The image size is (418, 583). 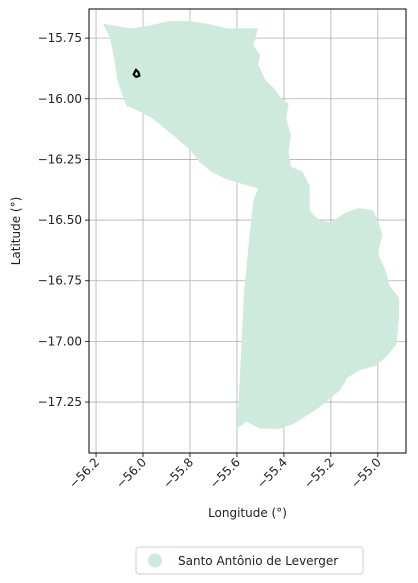 What do you see at coordinates (60, 402) in the screenshot?
I see `y-tick-label: −17.25` at bounding box center [60, 402].